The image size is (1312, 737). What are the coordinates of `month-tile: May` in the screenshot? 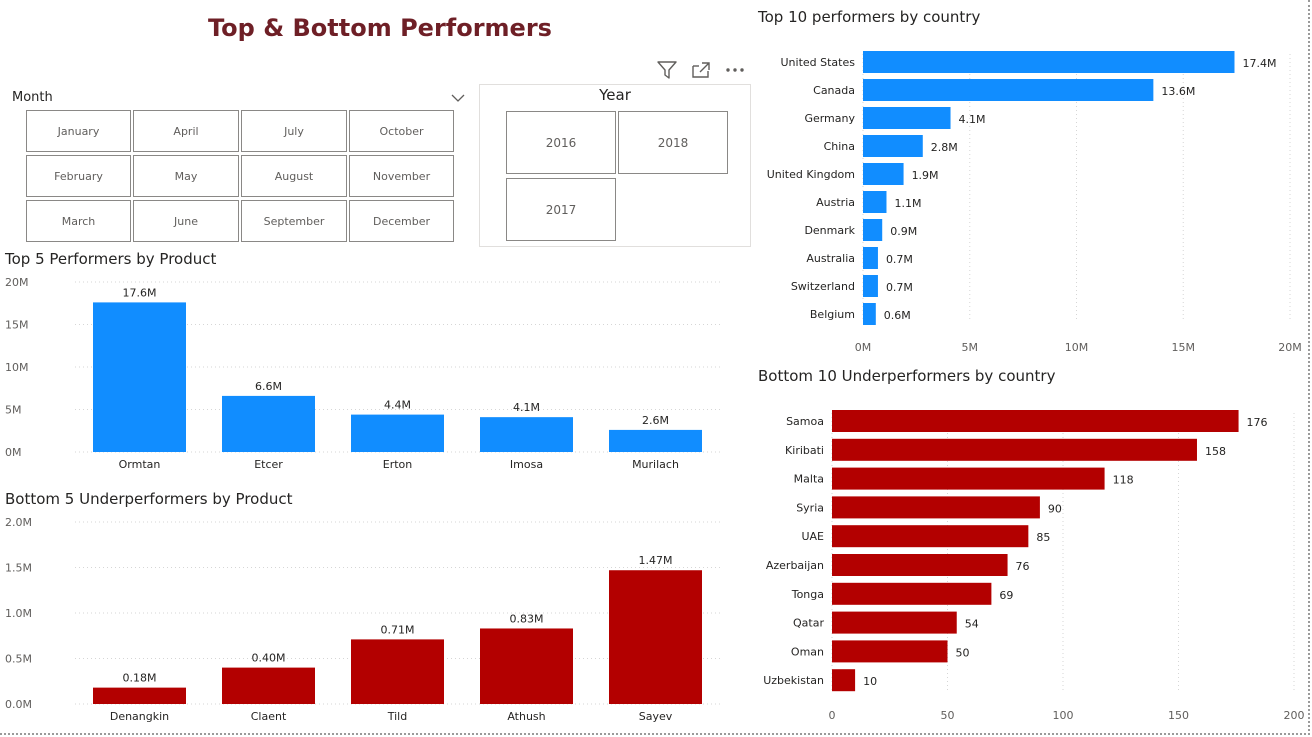 It's located at (186, 176).